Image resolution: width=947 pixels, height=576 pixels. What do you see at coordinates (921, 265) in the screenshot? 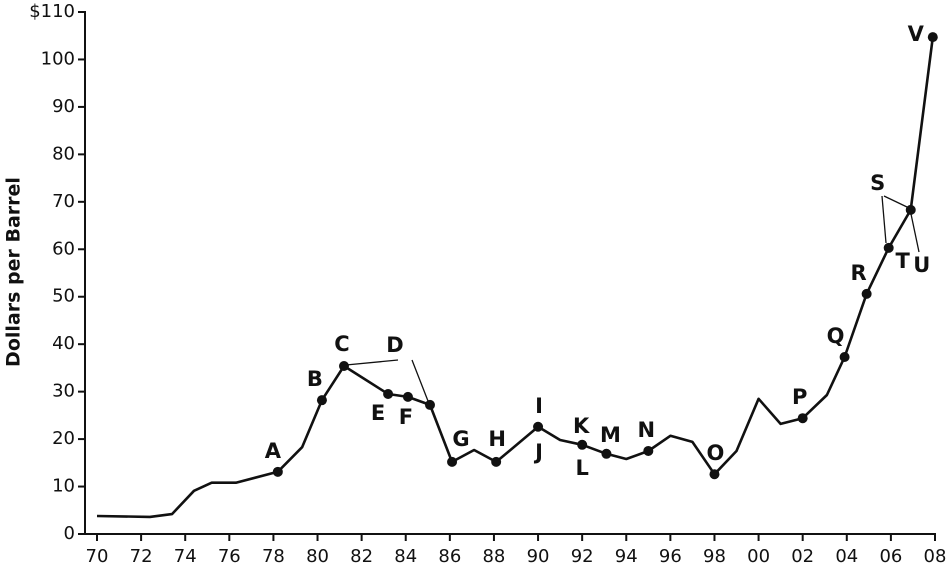
I see `point-label: U` at bounding box center [921, 265].